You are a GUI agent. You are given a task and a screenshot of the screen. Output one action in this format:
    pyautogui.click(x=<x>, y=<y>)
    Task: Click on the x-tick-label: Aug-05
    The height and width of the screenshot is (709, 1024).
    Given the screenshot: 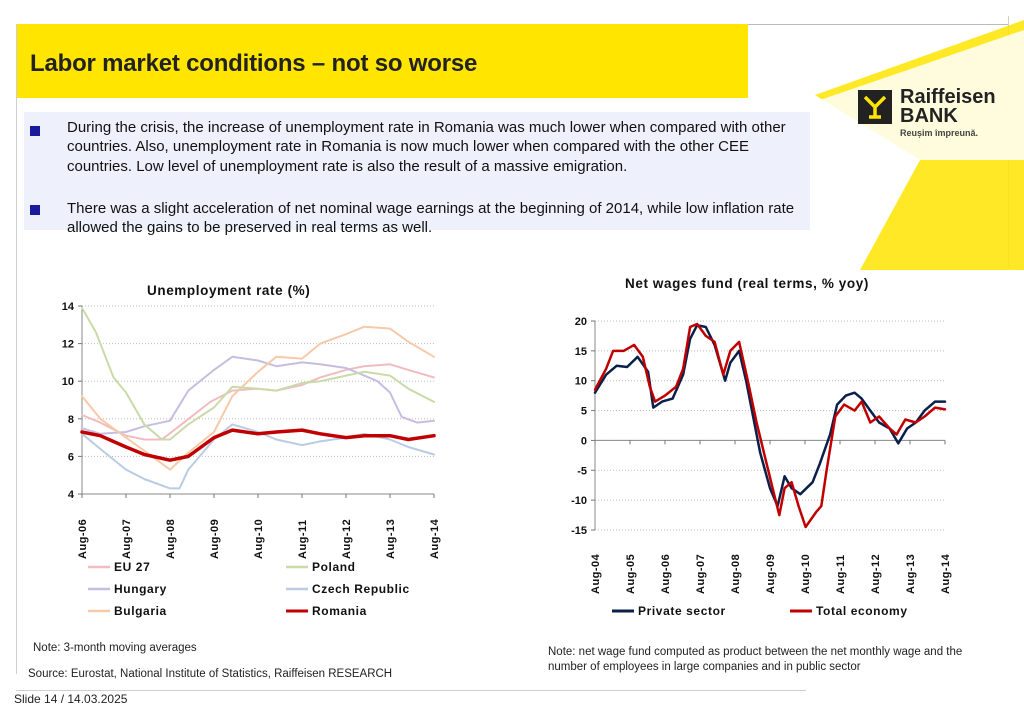 What is the action you would take?
    pyautogui.click(x=631, y=574)
    